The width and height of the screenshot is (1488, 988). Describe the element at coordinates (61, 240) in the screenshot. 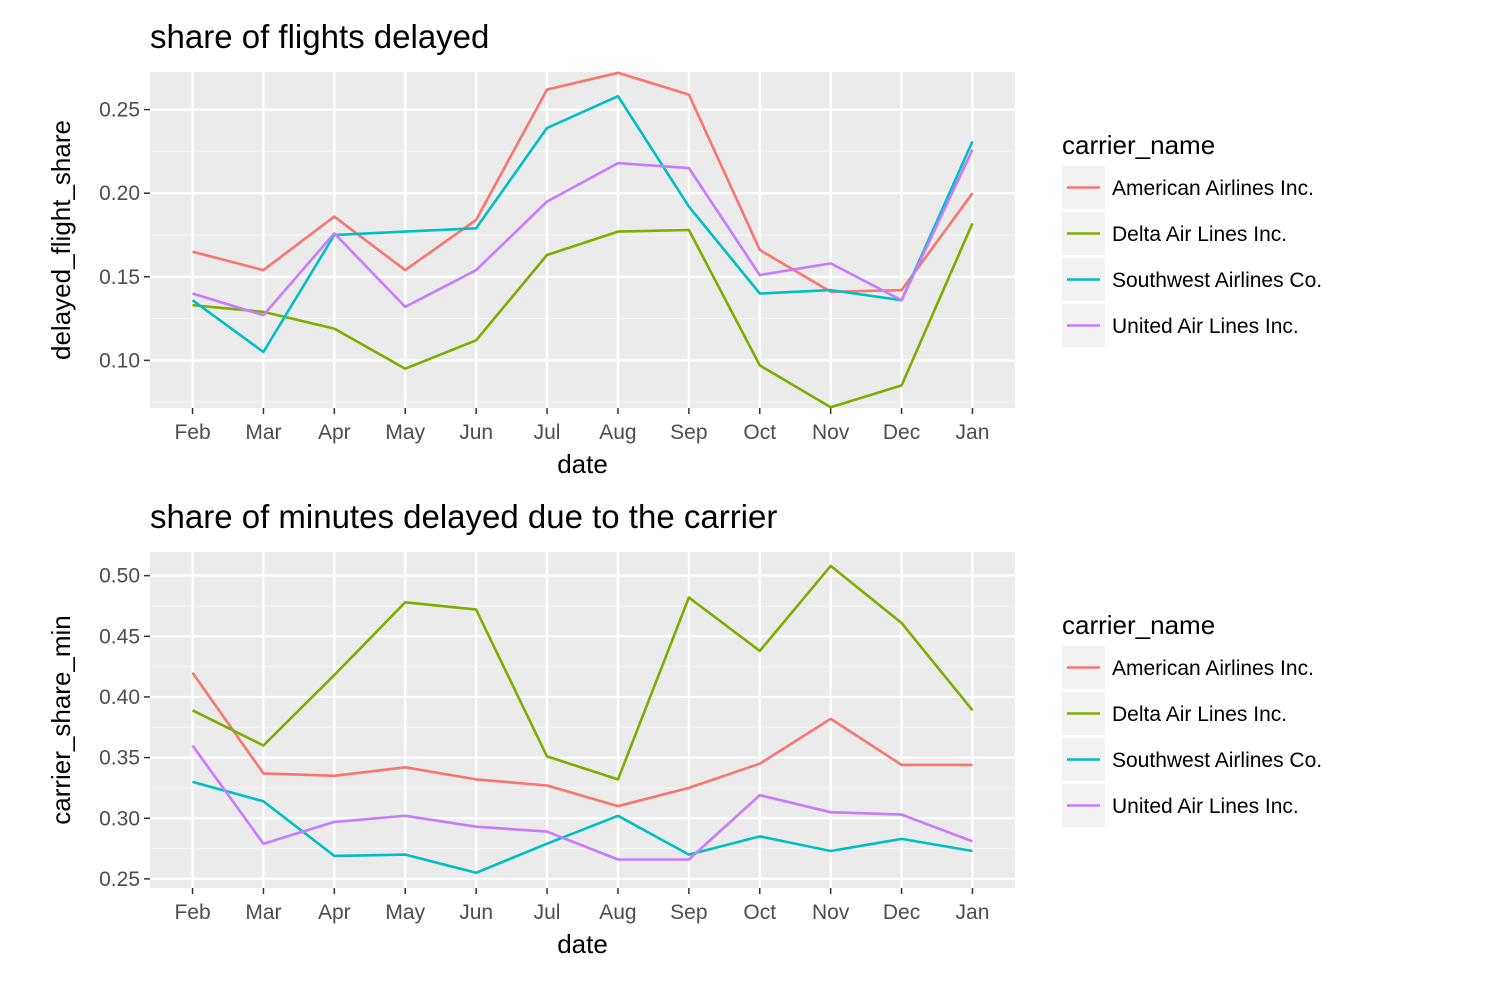

I see `y-axis-title: delayed_flight_share` at that location.